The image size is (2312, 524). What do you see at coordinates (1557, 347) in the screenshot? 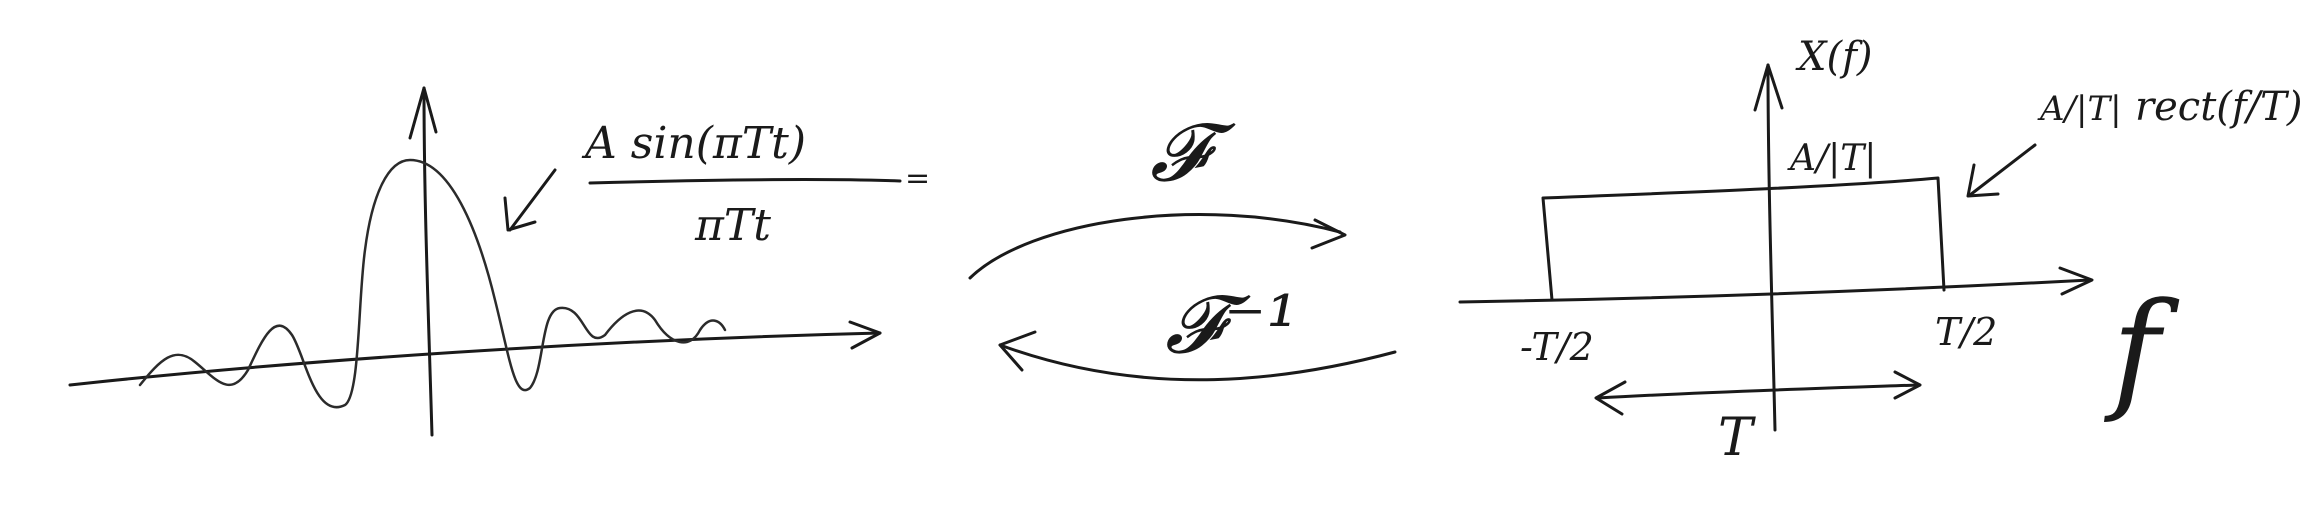
I see `left-edge-label: -T/2` at bounding box center [1557, 347].